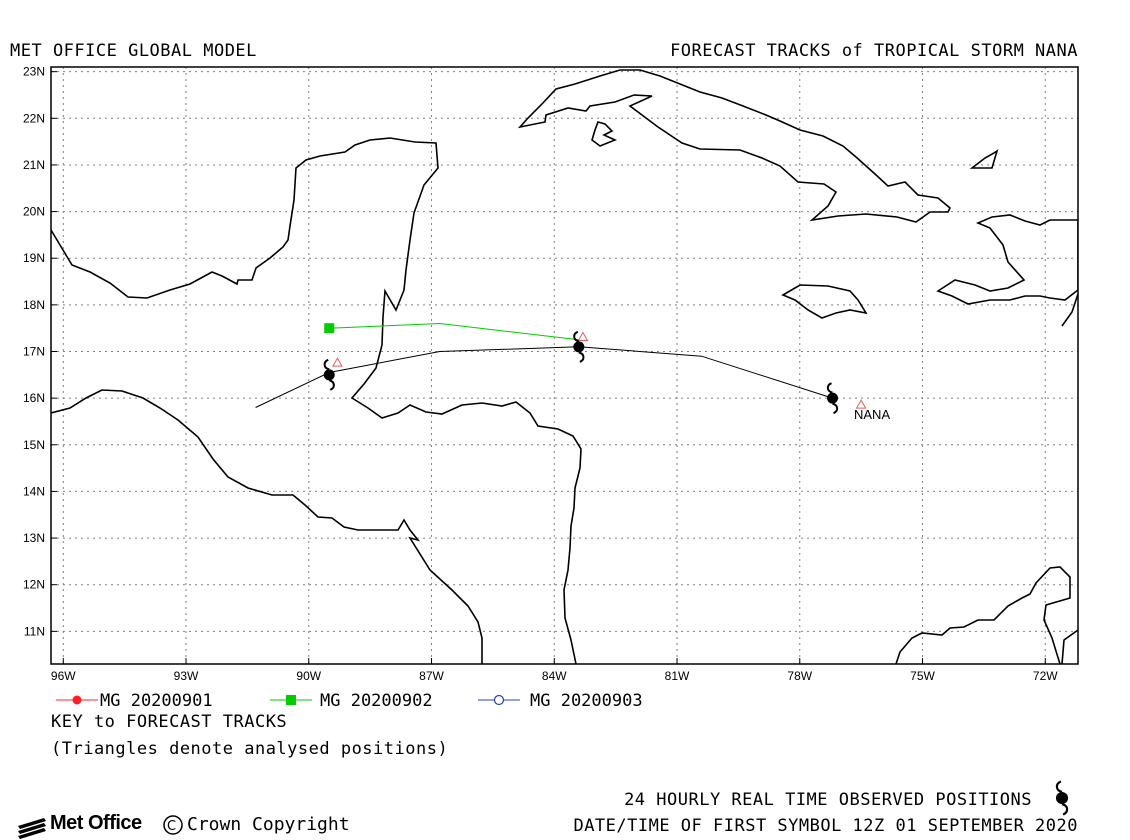 The height and width of the screenshot is (840, 1130). I want to click on lat-tick-label: 22N, so click(34, 118).